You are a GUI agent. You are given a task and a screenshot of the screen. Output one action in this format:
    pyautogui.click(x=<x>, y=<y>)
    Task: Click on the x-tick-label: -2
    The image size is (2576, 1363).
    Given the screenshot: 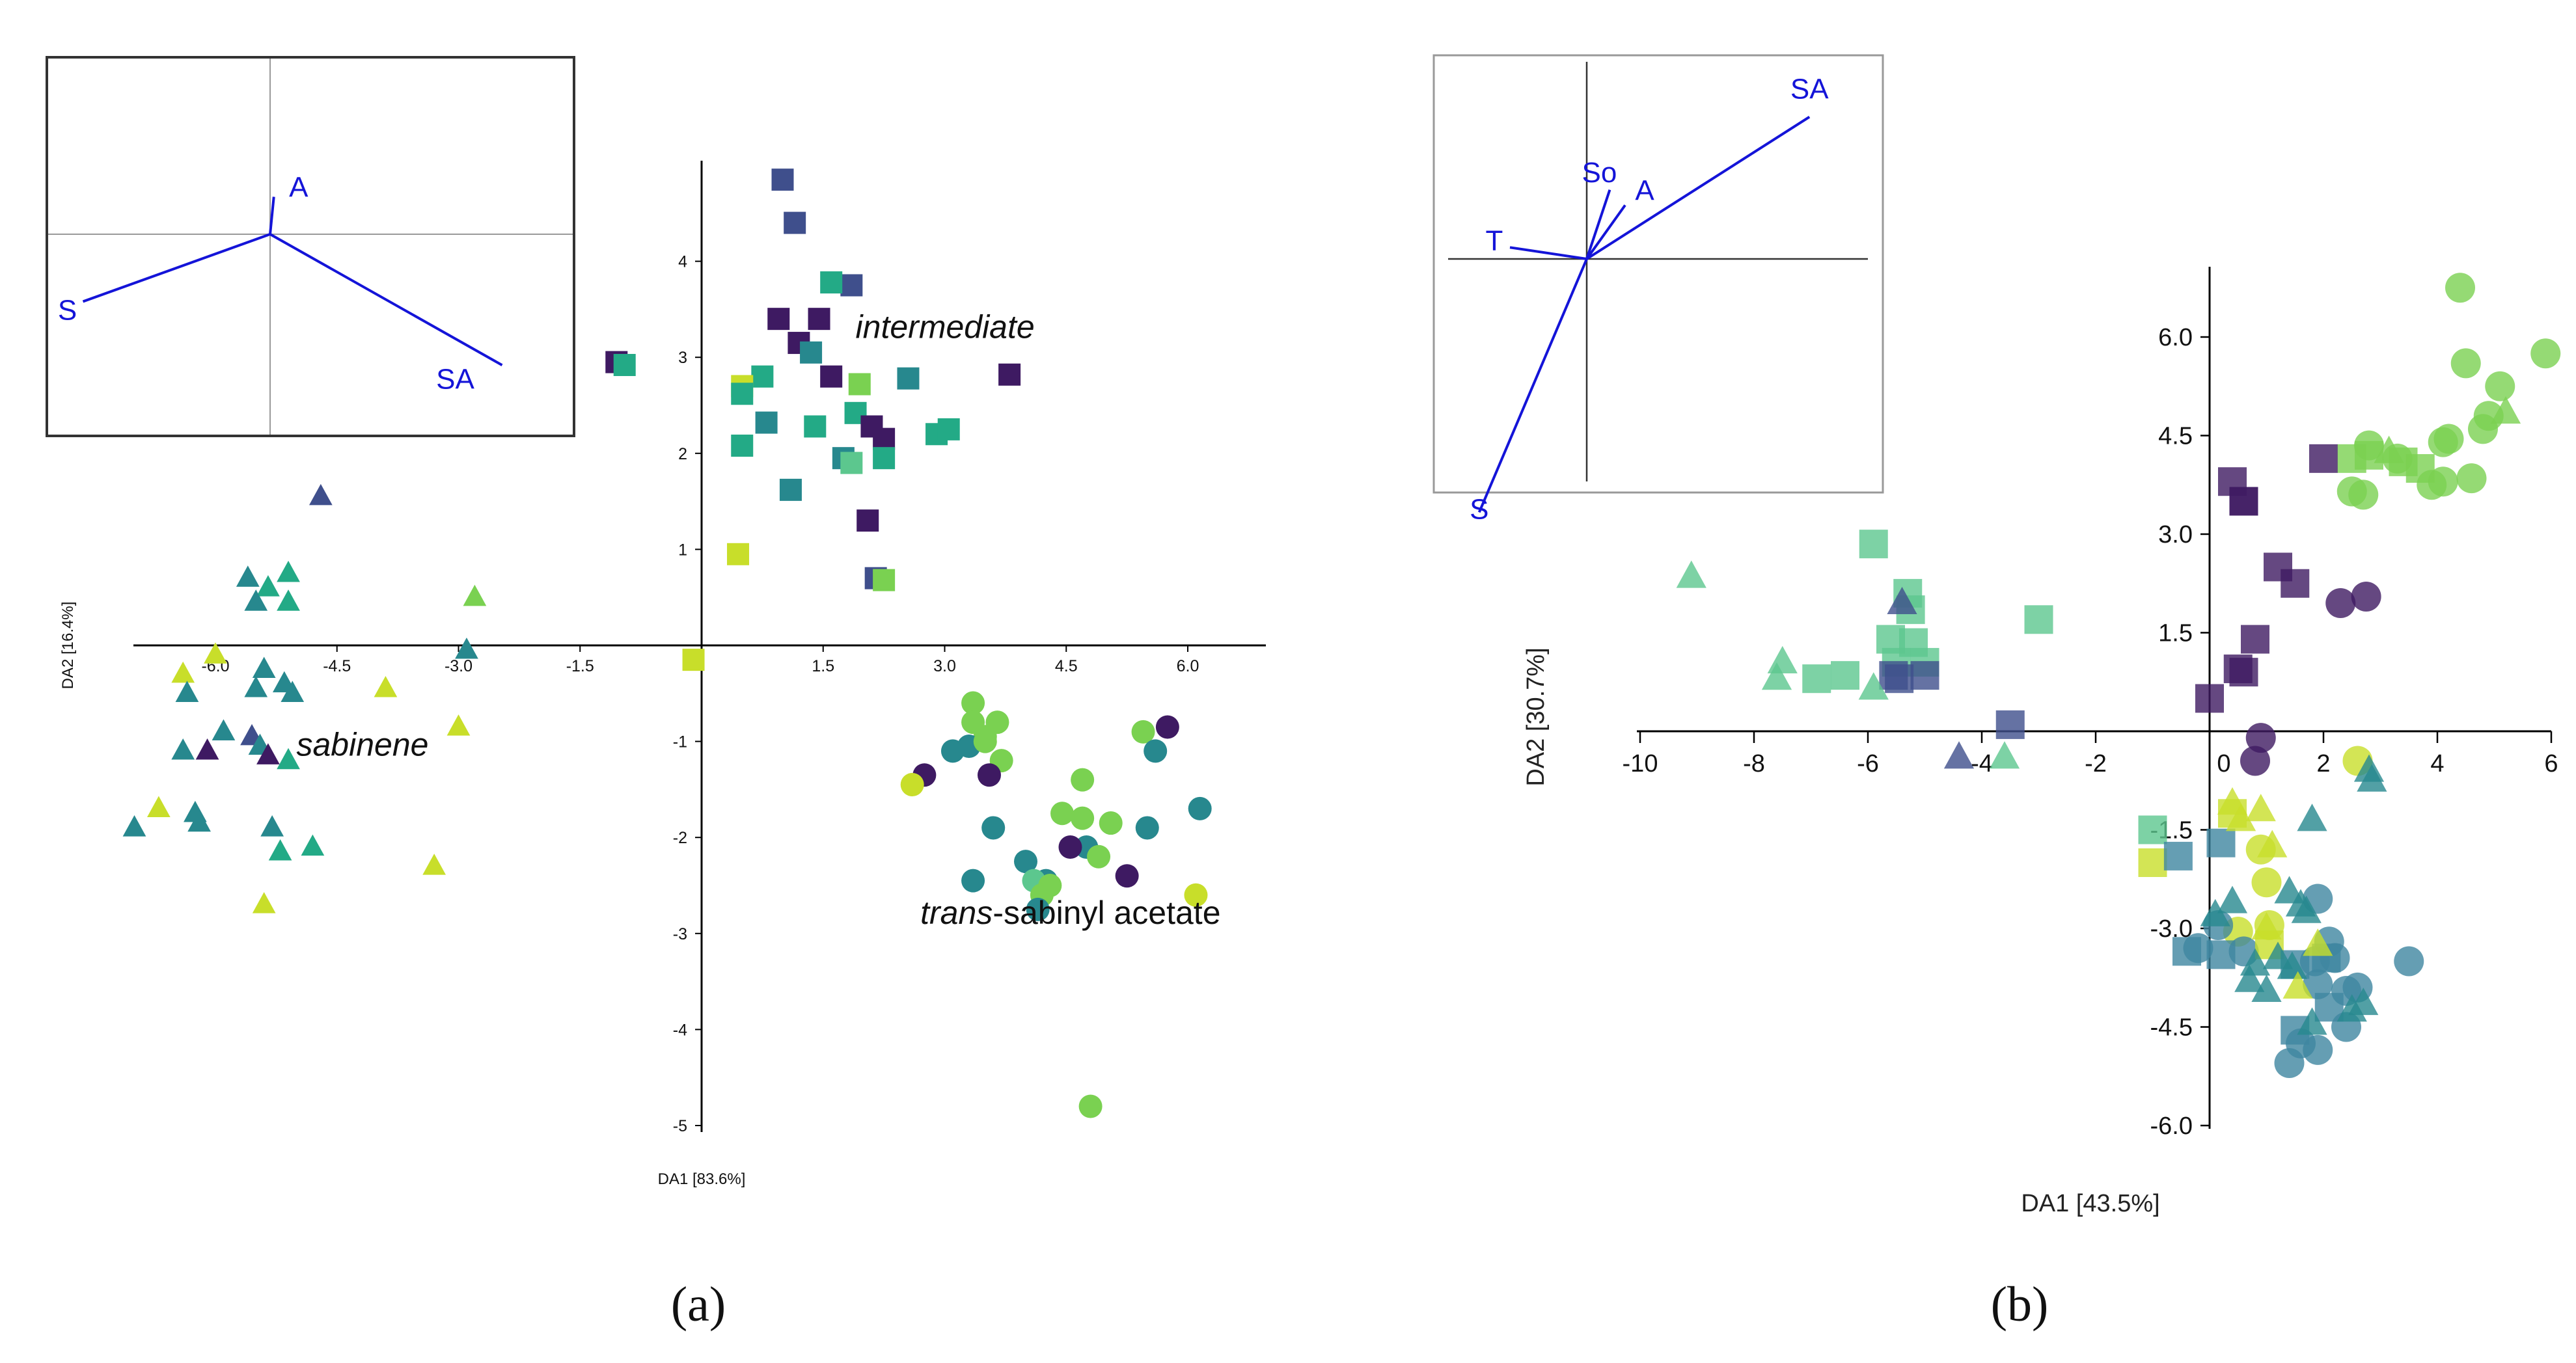 What is the action you would take?
    pyautogui.click(x=2096, y=763)
    